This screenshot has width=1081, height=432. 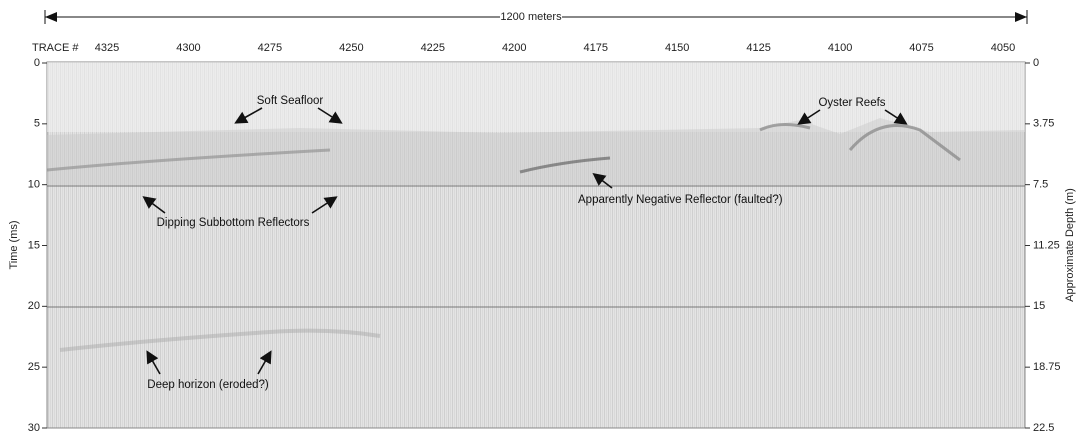 What do you see at coordinates (921, 48) in the screenshot?
I see `trace-label: 4075` at bounding box center [921, 48].